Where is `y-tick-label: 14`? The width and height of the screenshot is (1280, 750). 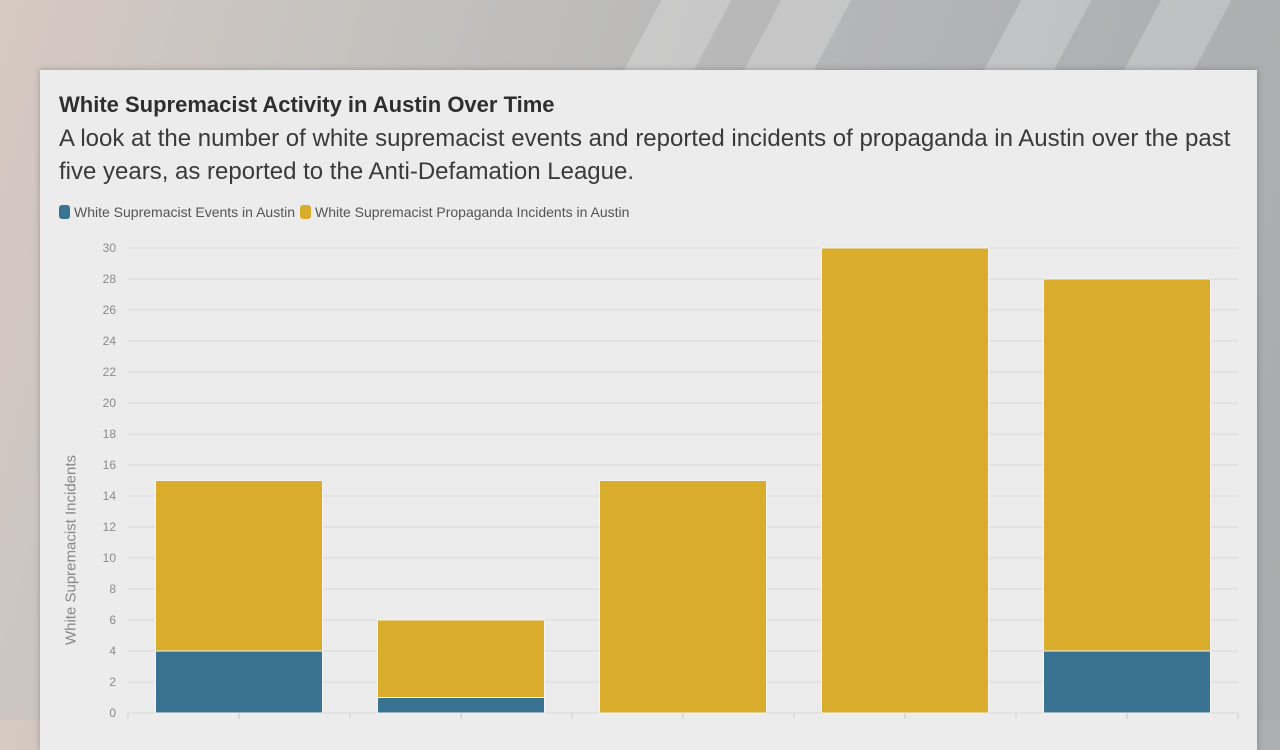 y-tick-label: 14 is located at coordinates (110, 496).